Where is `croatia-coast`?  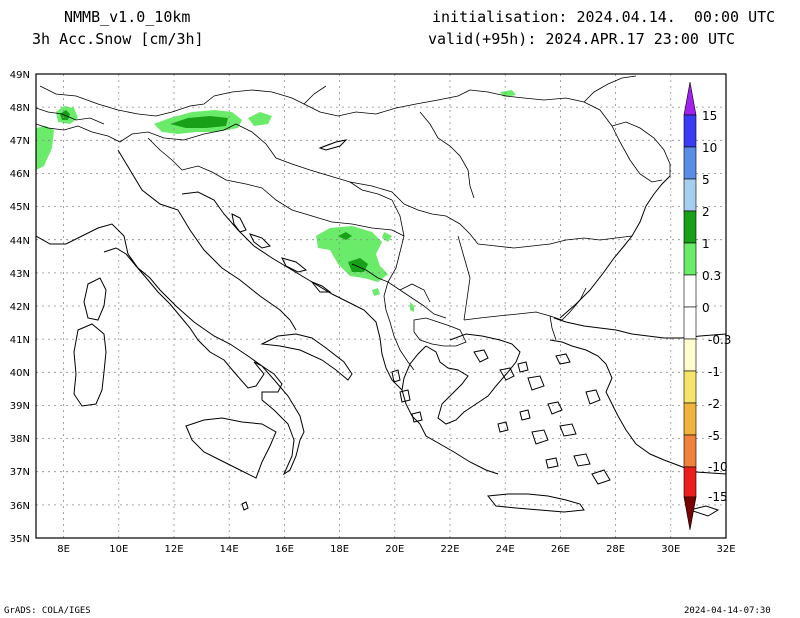 croatia-coast is located at coordinates (281, 265).